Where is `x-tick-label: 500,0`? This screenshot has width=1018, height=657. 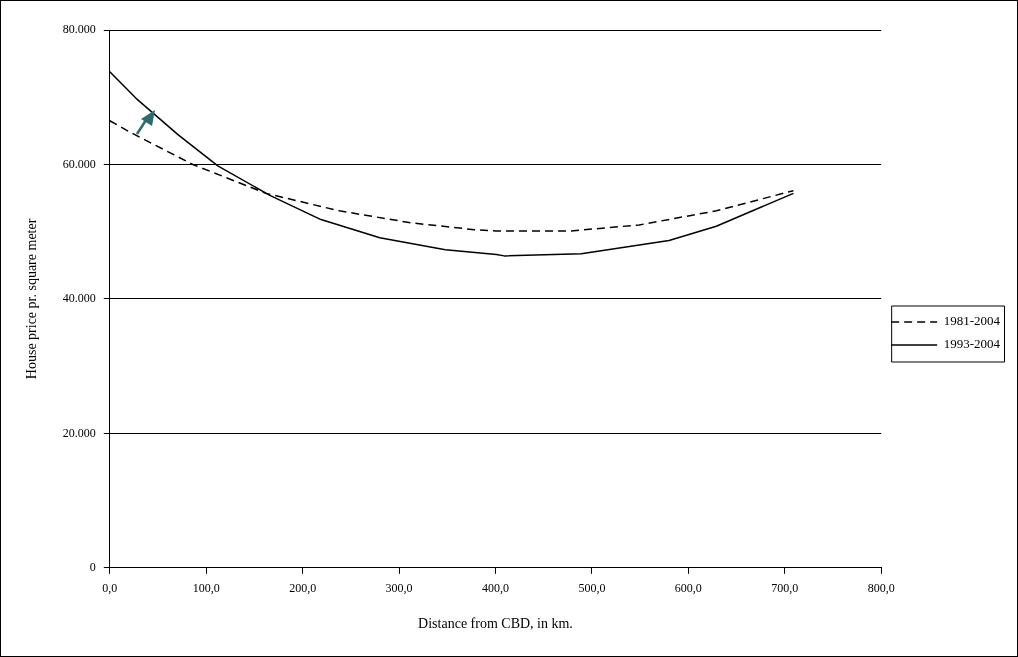 x-tick-label: 500,0 is located at coordinates (592, 588).